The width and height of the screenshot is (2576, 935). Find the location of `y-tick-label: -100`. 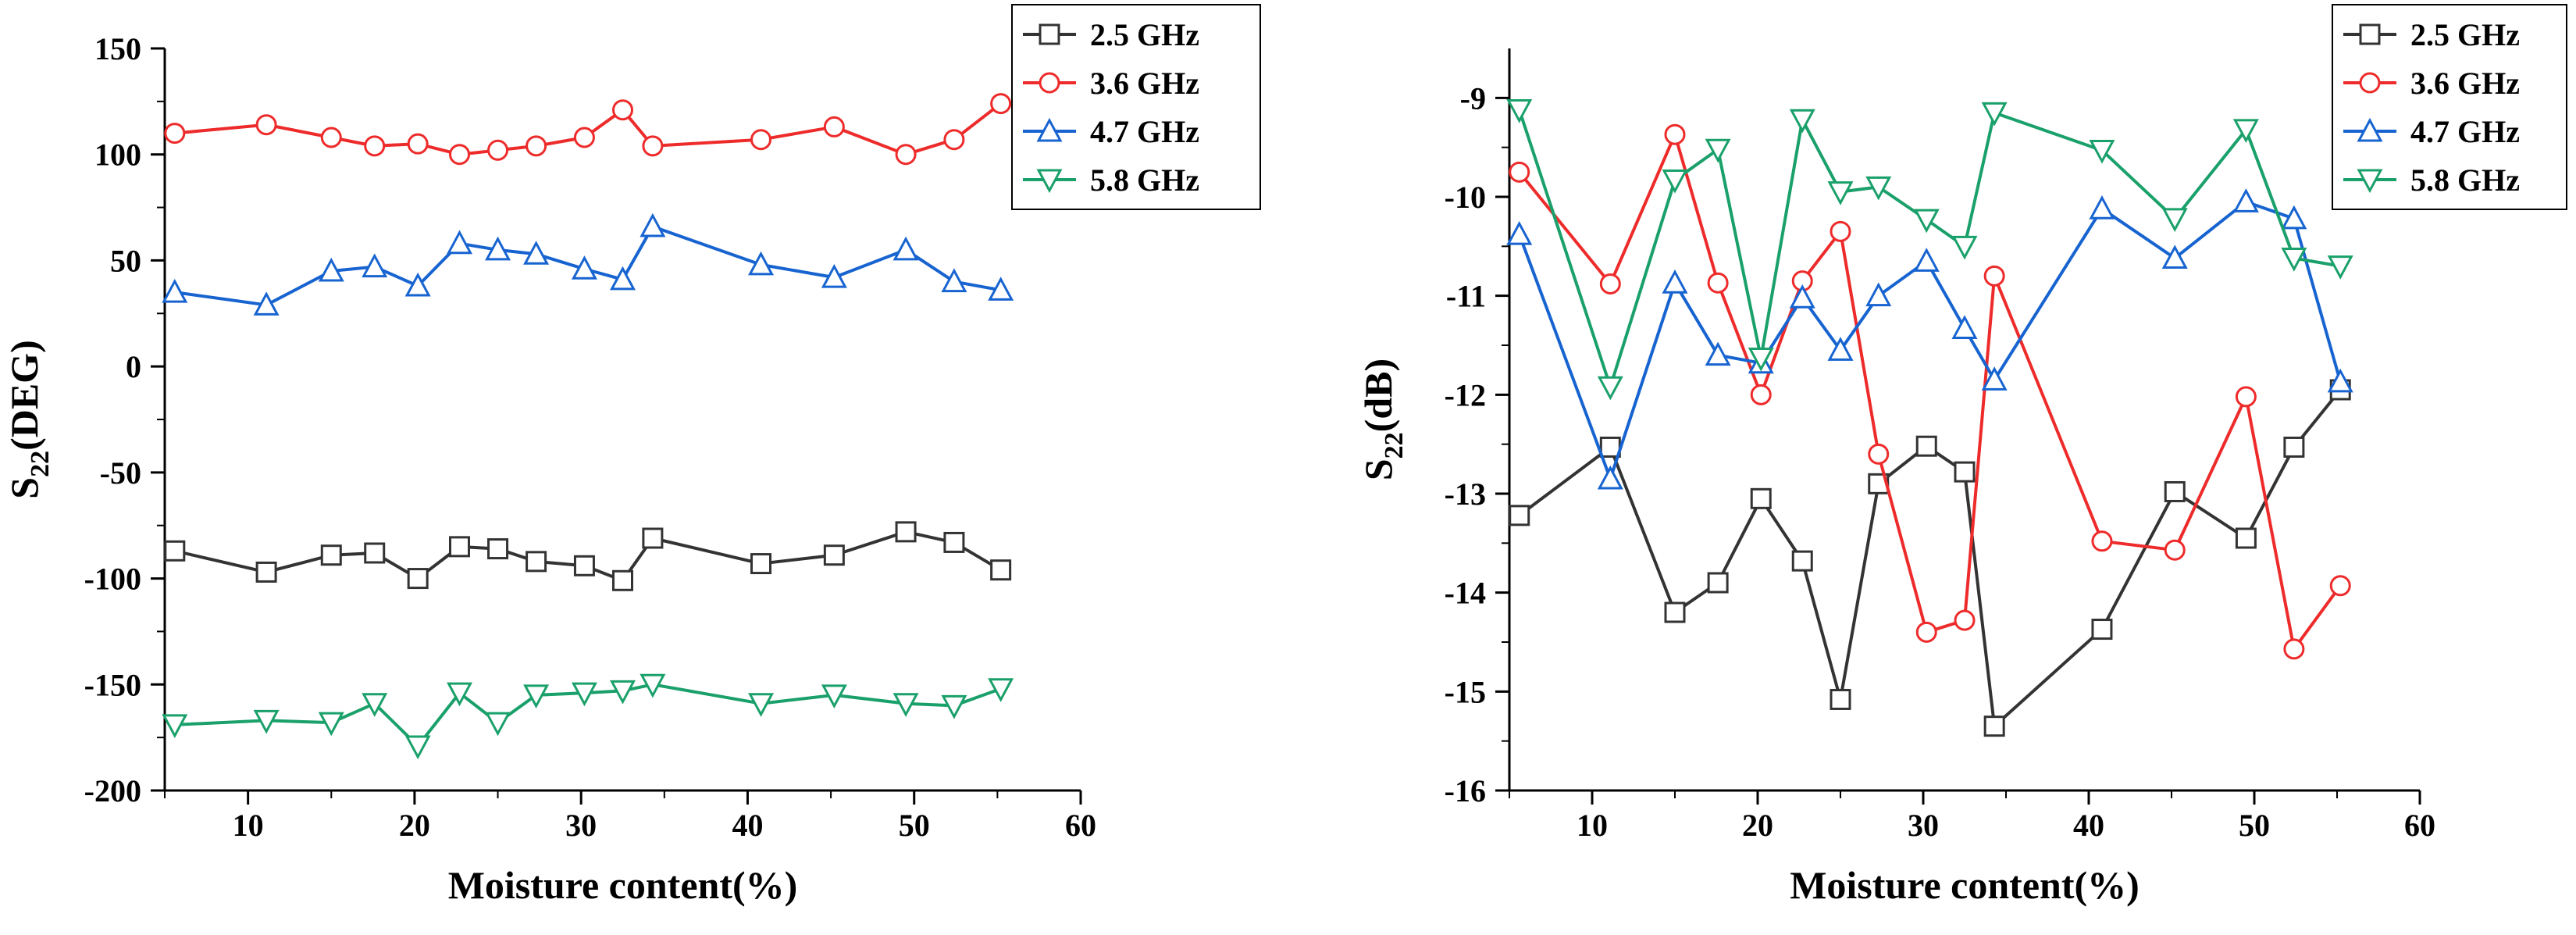

y-tick-label: -100 is located at coordinates (112, 579).